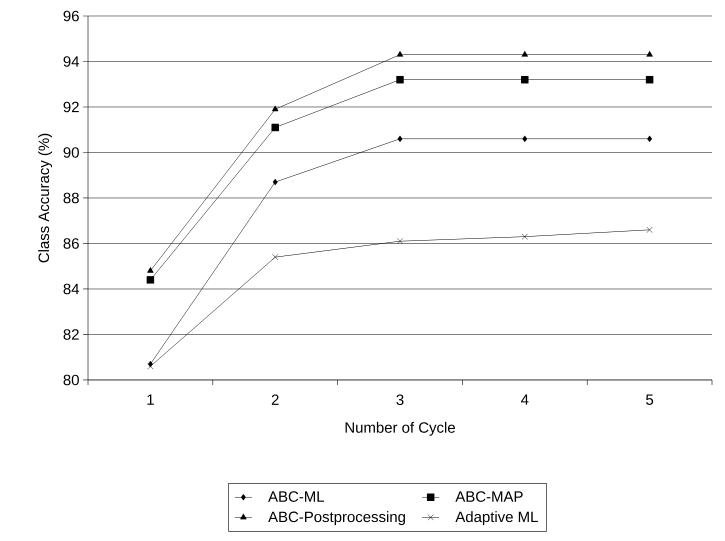 The image size is (725, 541). Describe the element at coordinates (71, 16) in the screenshot. I see `y-tick-label: 96` at that location.